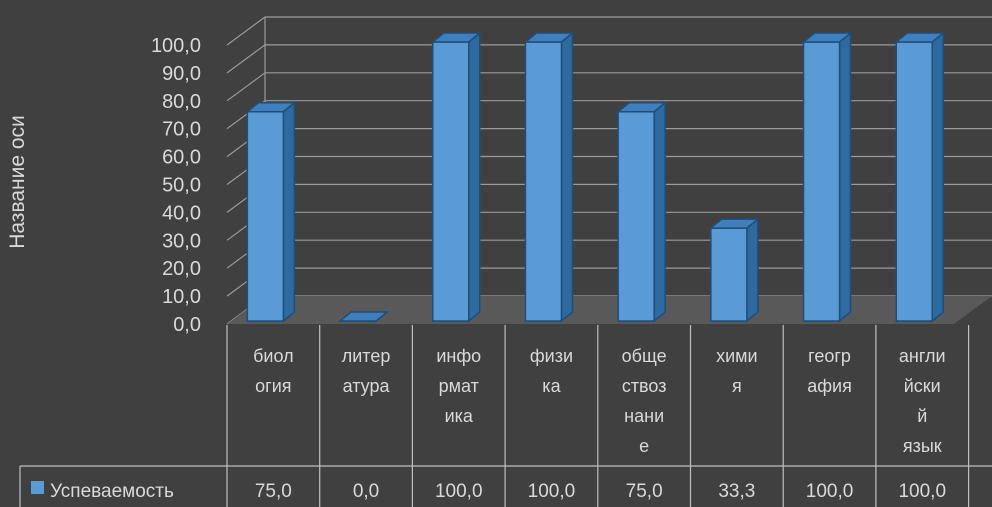 The image size is (992, 507). I want to click on y-tick-label: 60,0, so click(181, 158).